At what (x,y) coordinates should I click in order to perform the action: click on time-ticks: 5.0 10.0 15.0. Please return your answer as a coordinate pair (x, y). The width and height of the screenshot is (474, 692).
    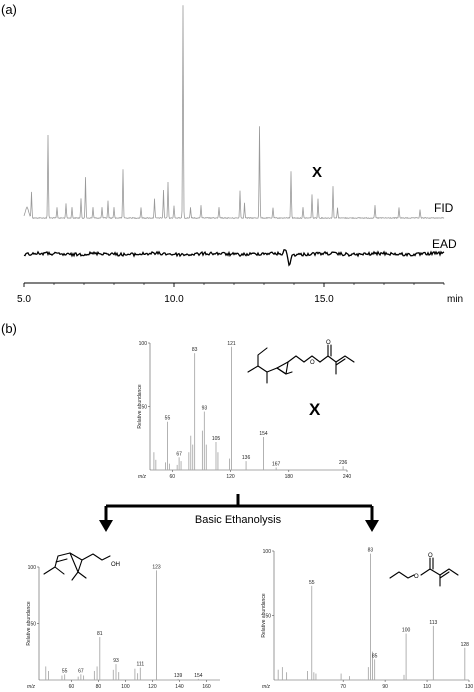
    Looking at the image, I should click on (231, 294).